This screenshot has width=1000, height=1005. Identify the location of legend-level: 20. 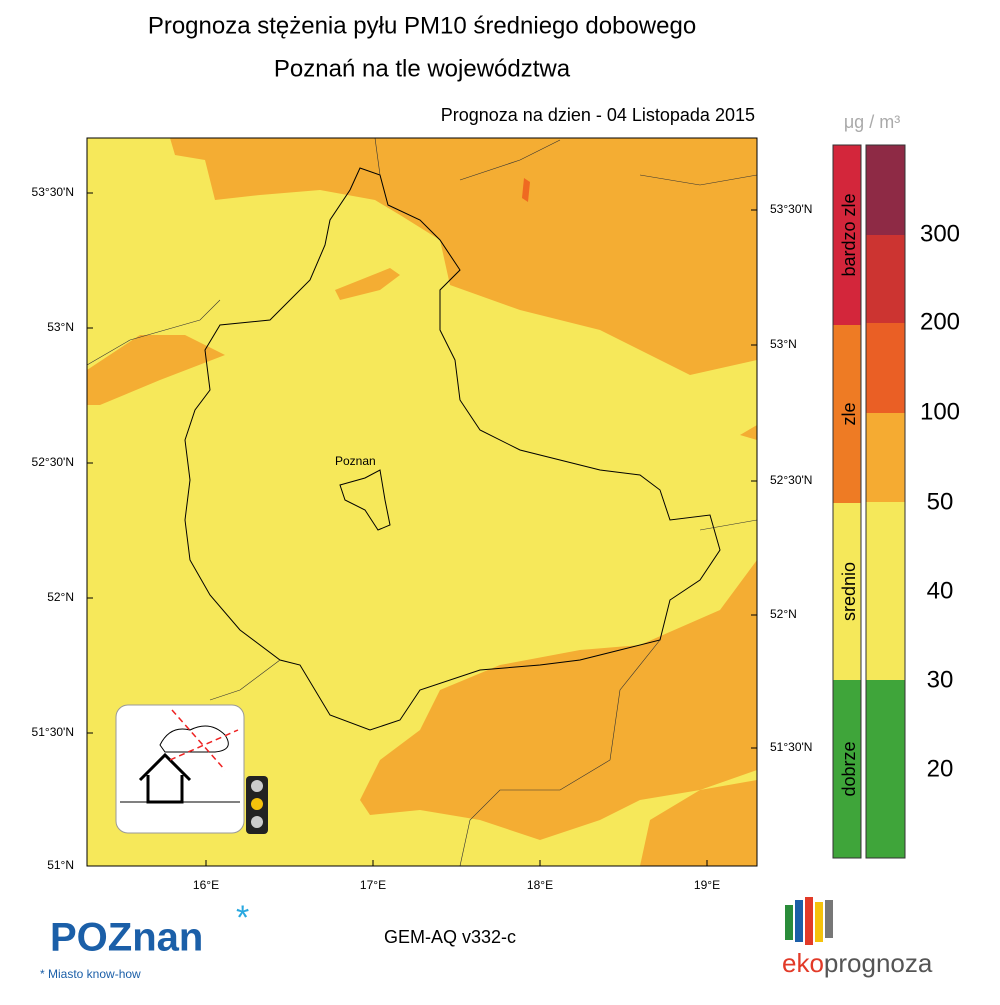
(940, 768).